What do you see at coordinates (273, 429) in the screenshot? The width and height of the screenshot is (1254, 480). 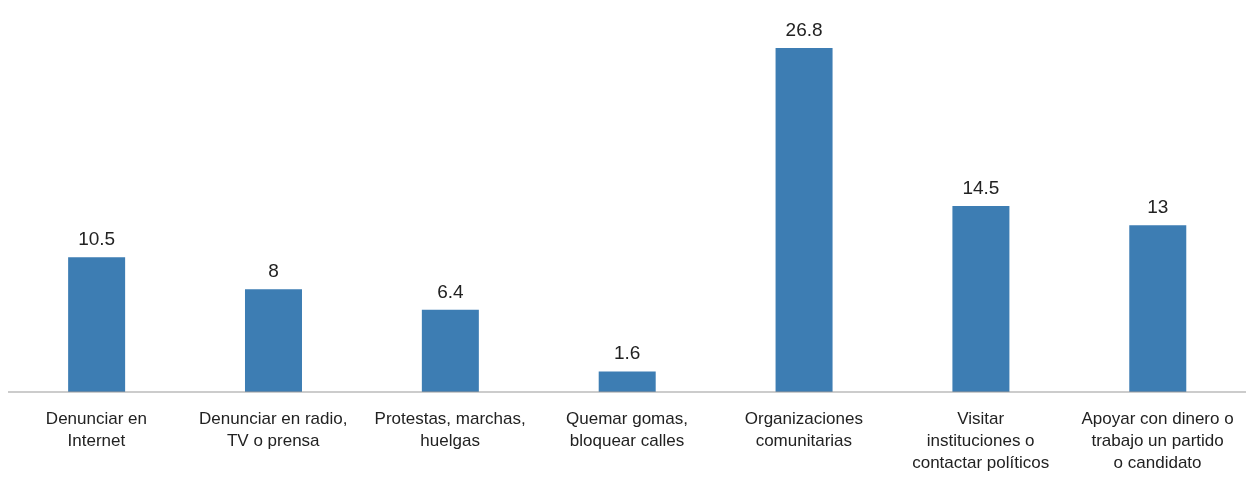 I see `x-tick-label: Denunciar en radio, TV o prensa` at bounding box center [273, 429].